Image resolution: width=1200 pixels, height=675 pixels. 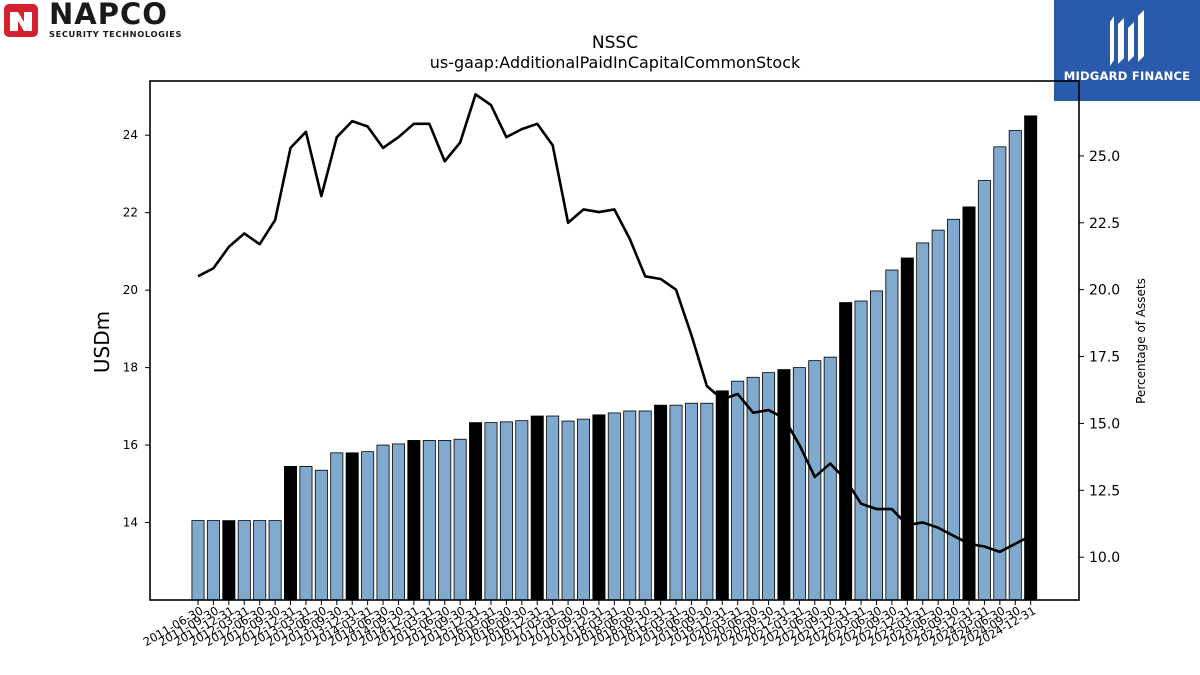 I want to click on y2-tick-label: 22.5, so click(x=1104, y=224).